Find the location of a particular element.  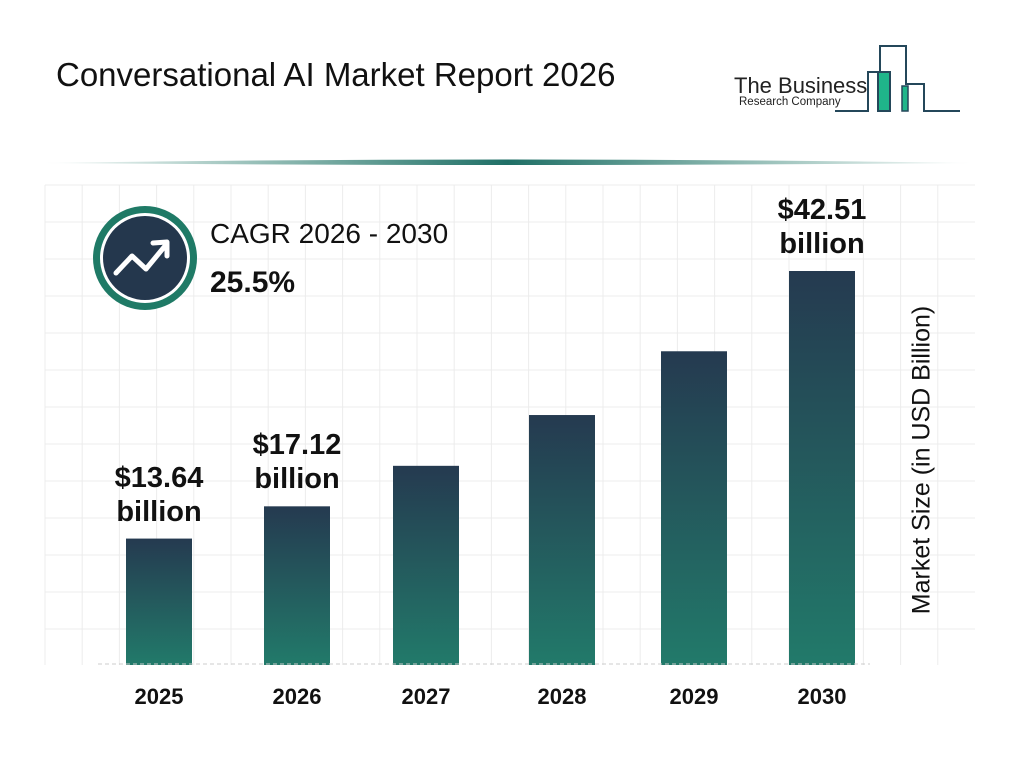

logo-text: The Business is located at coordinates (801, 85).